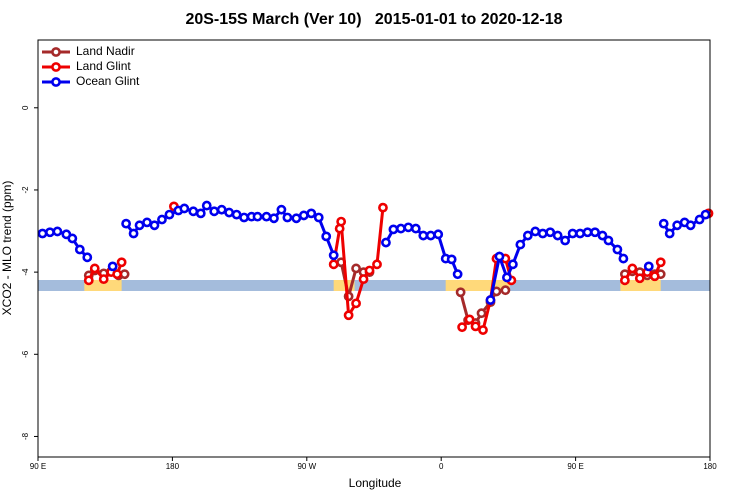 The height and width of the screenshot is (500, 750). Describe the element at coordinates (306, 466) in the screenshot. I see `x-tick-label: 90 W` at that location.